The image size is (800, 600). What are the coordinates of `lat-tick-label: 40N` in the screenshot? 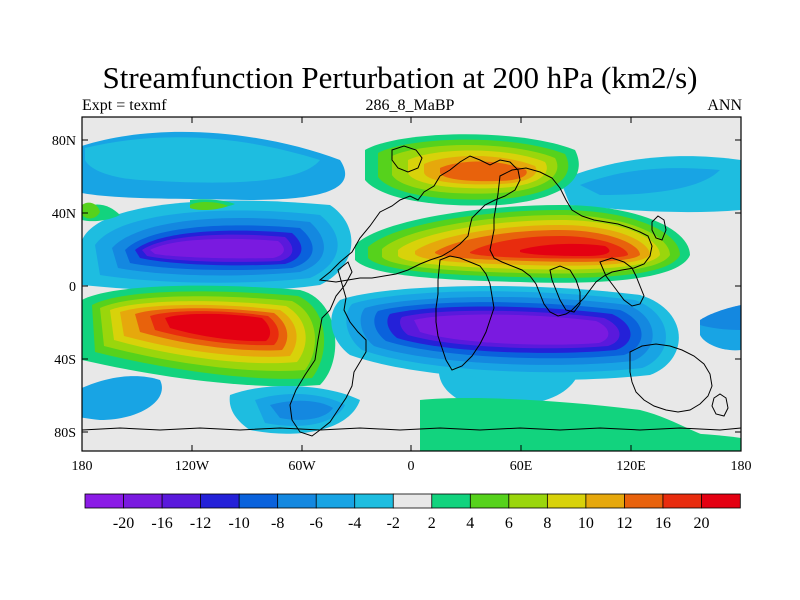 It's located at (64, 214).